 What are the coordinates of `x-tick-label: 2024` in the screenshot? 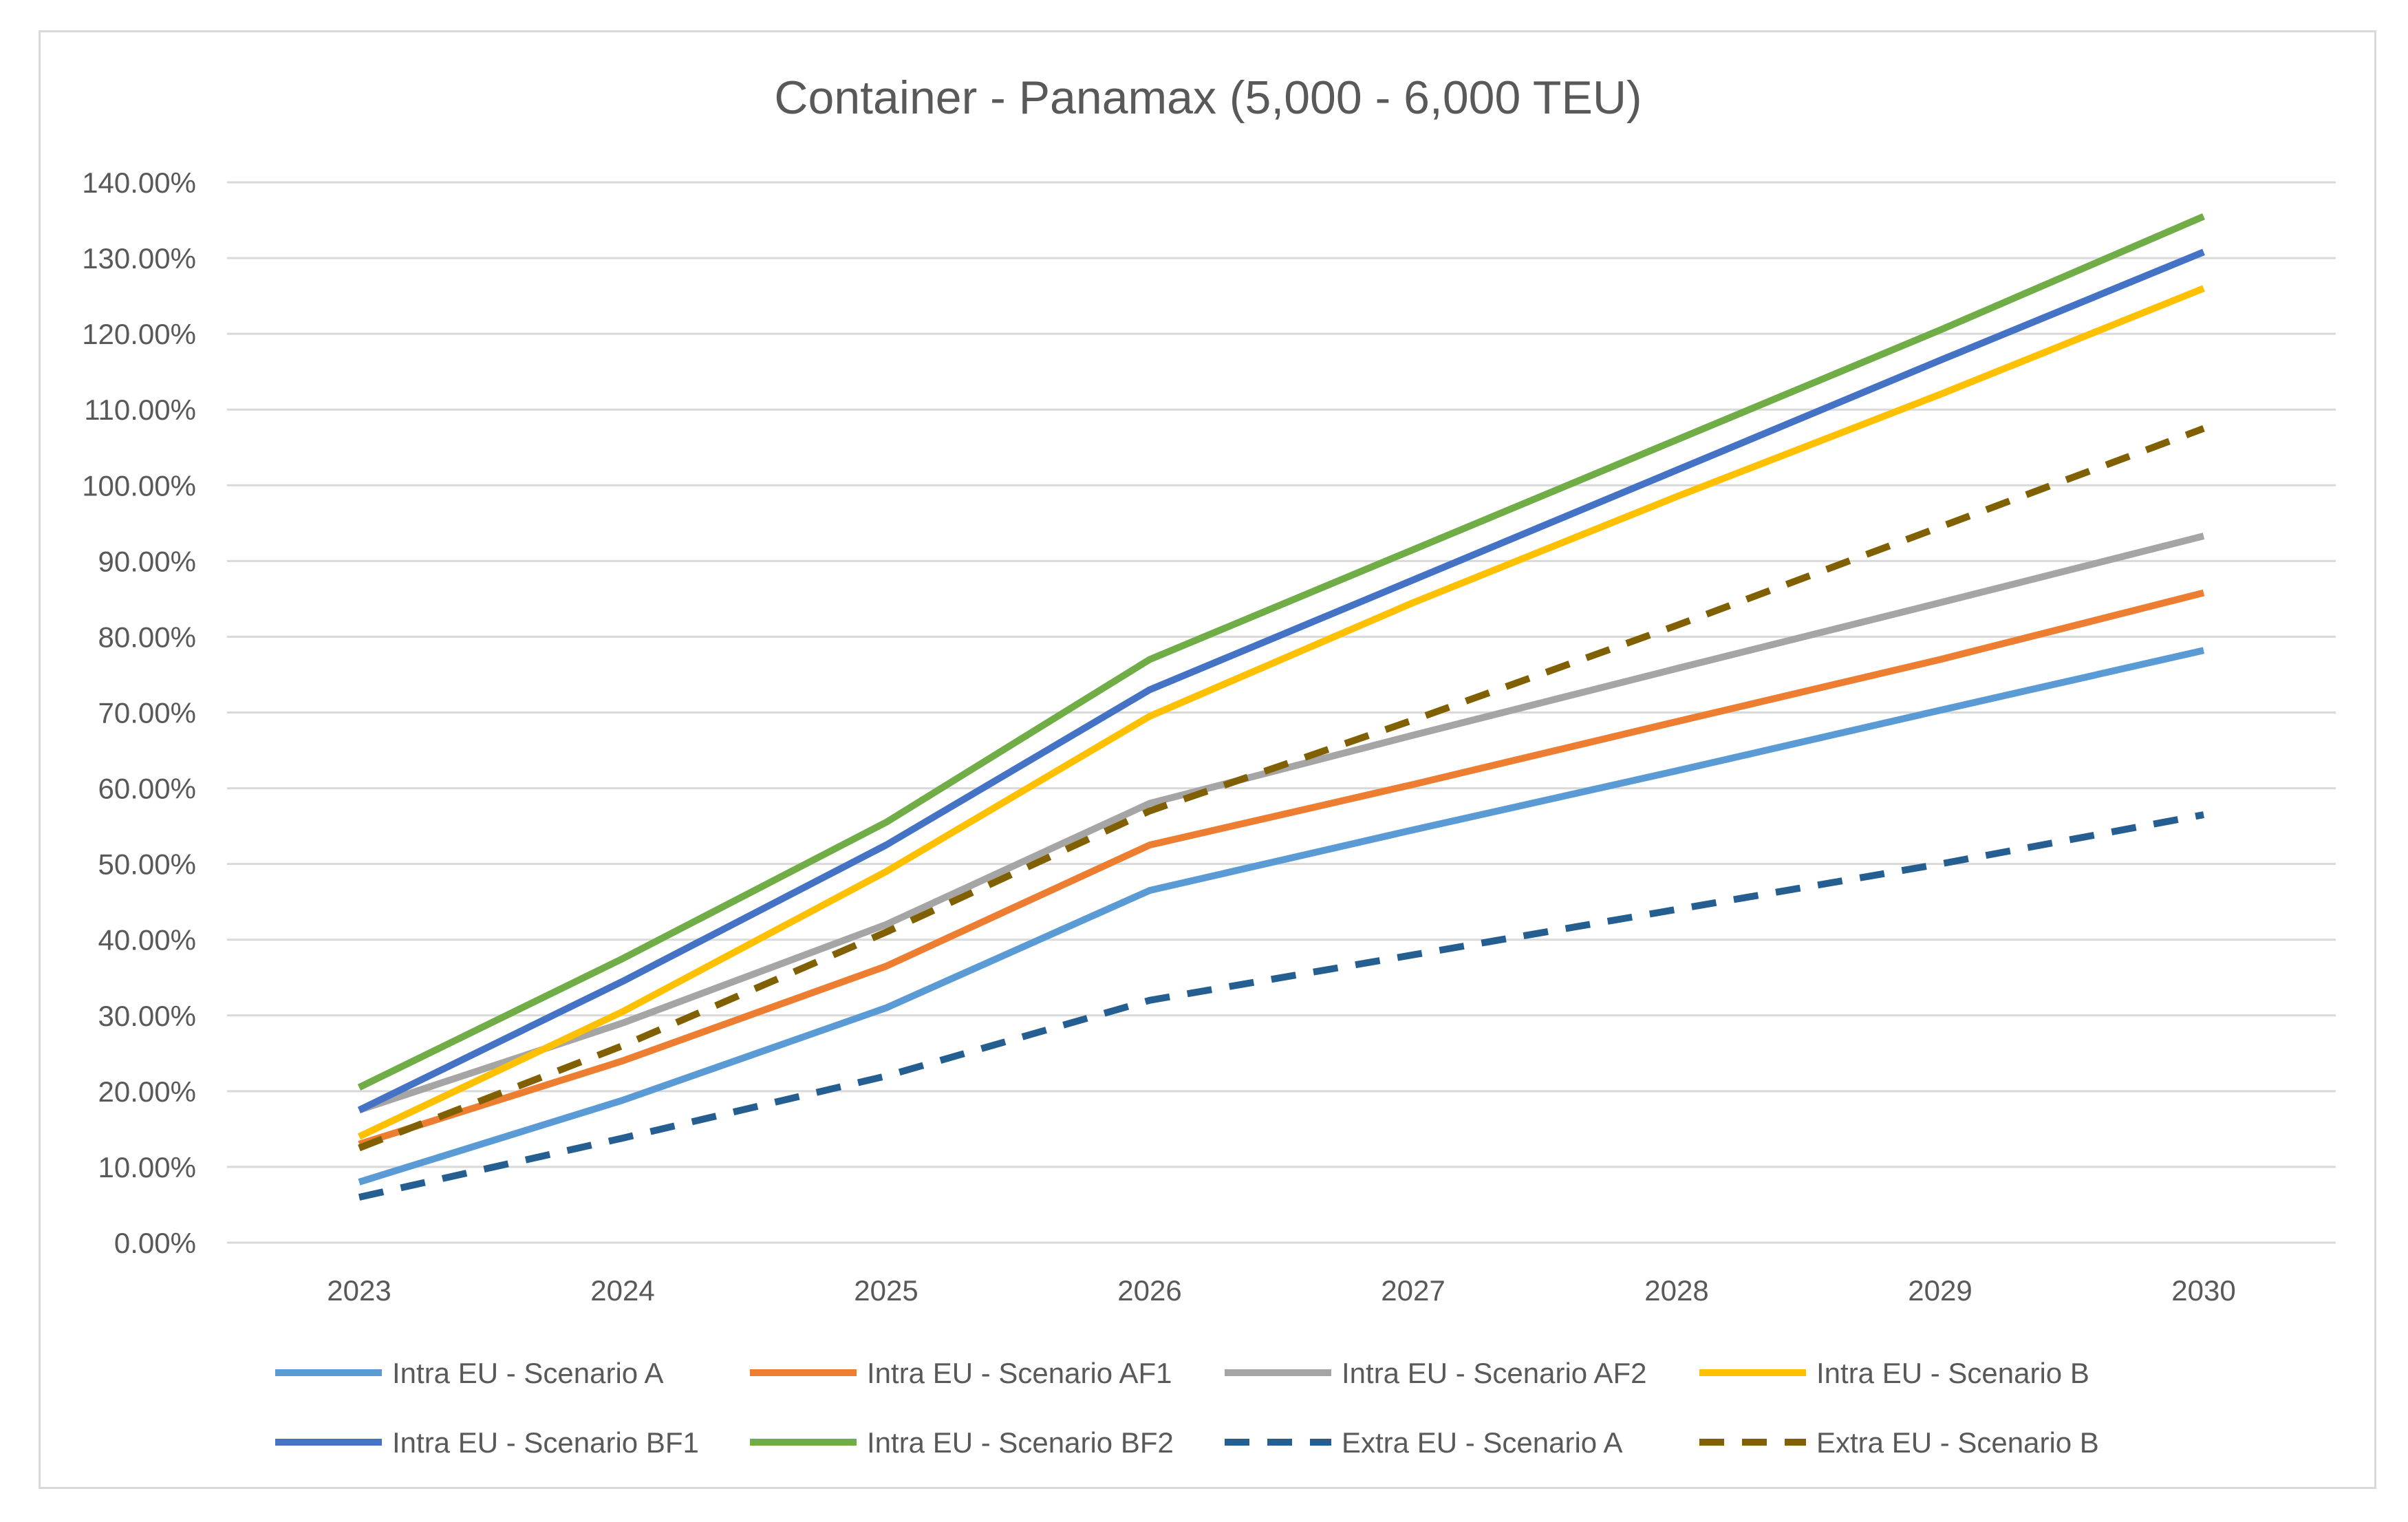 It's located at (622, 1290).